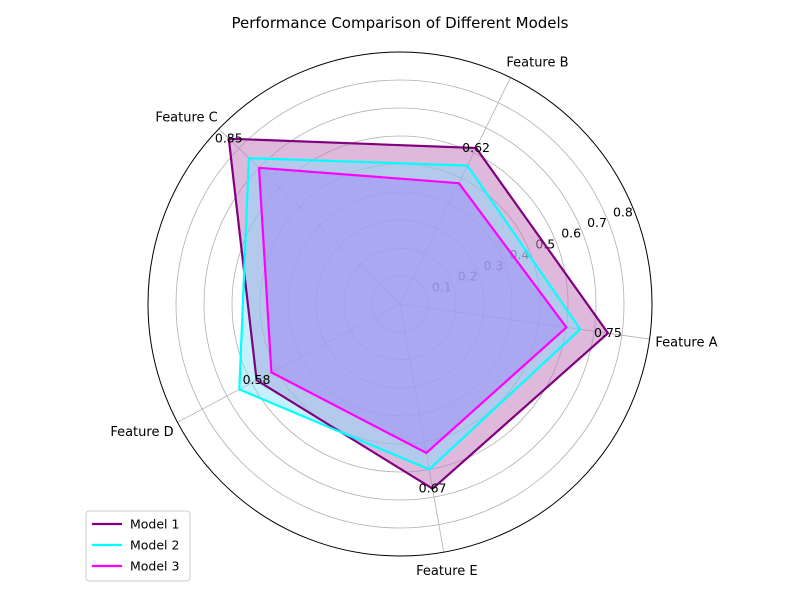 Image resolution: width=800 pixels, height=600 pixels. I want to click on data-label: 0.75, so click(608, 332).